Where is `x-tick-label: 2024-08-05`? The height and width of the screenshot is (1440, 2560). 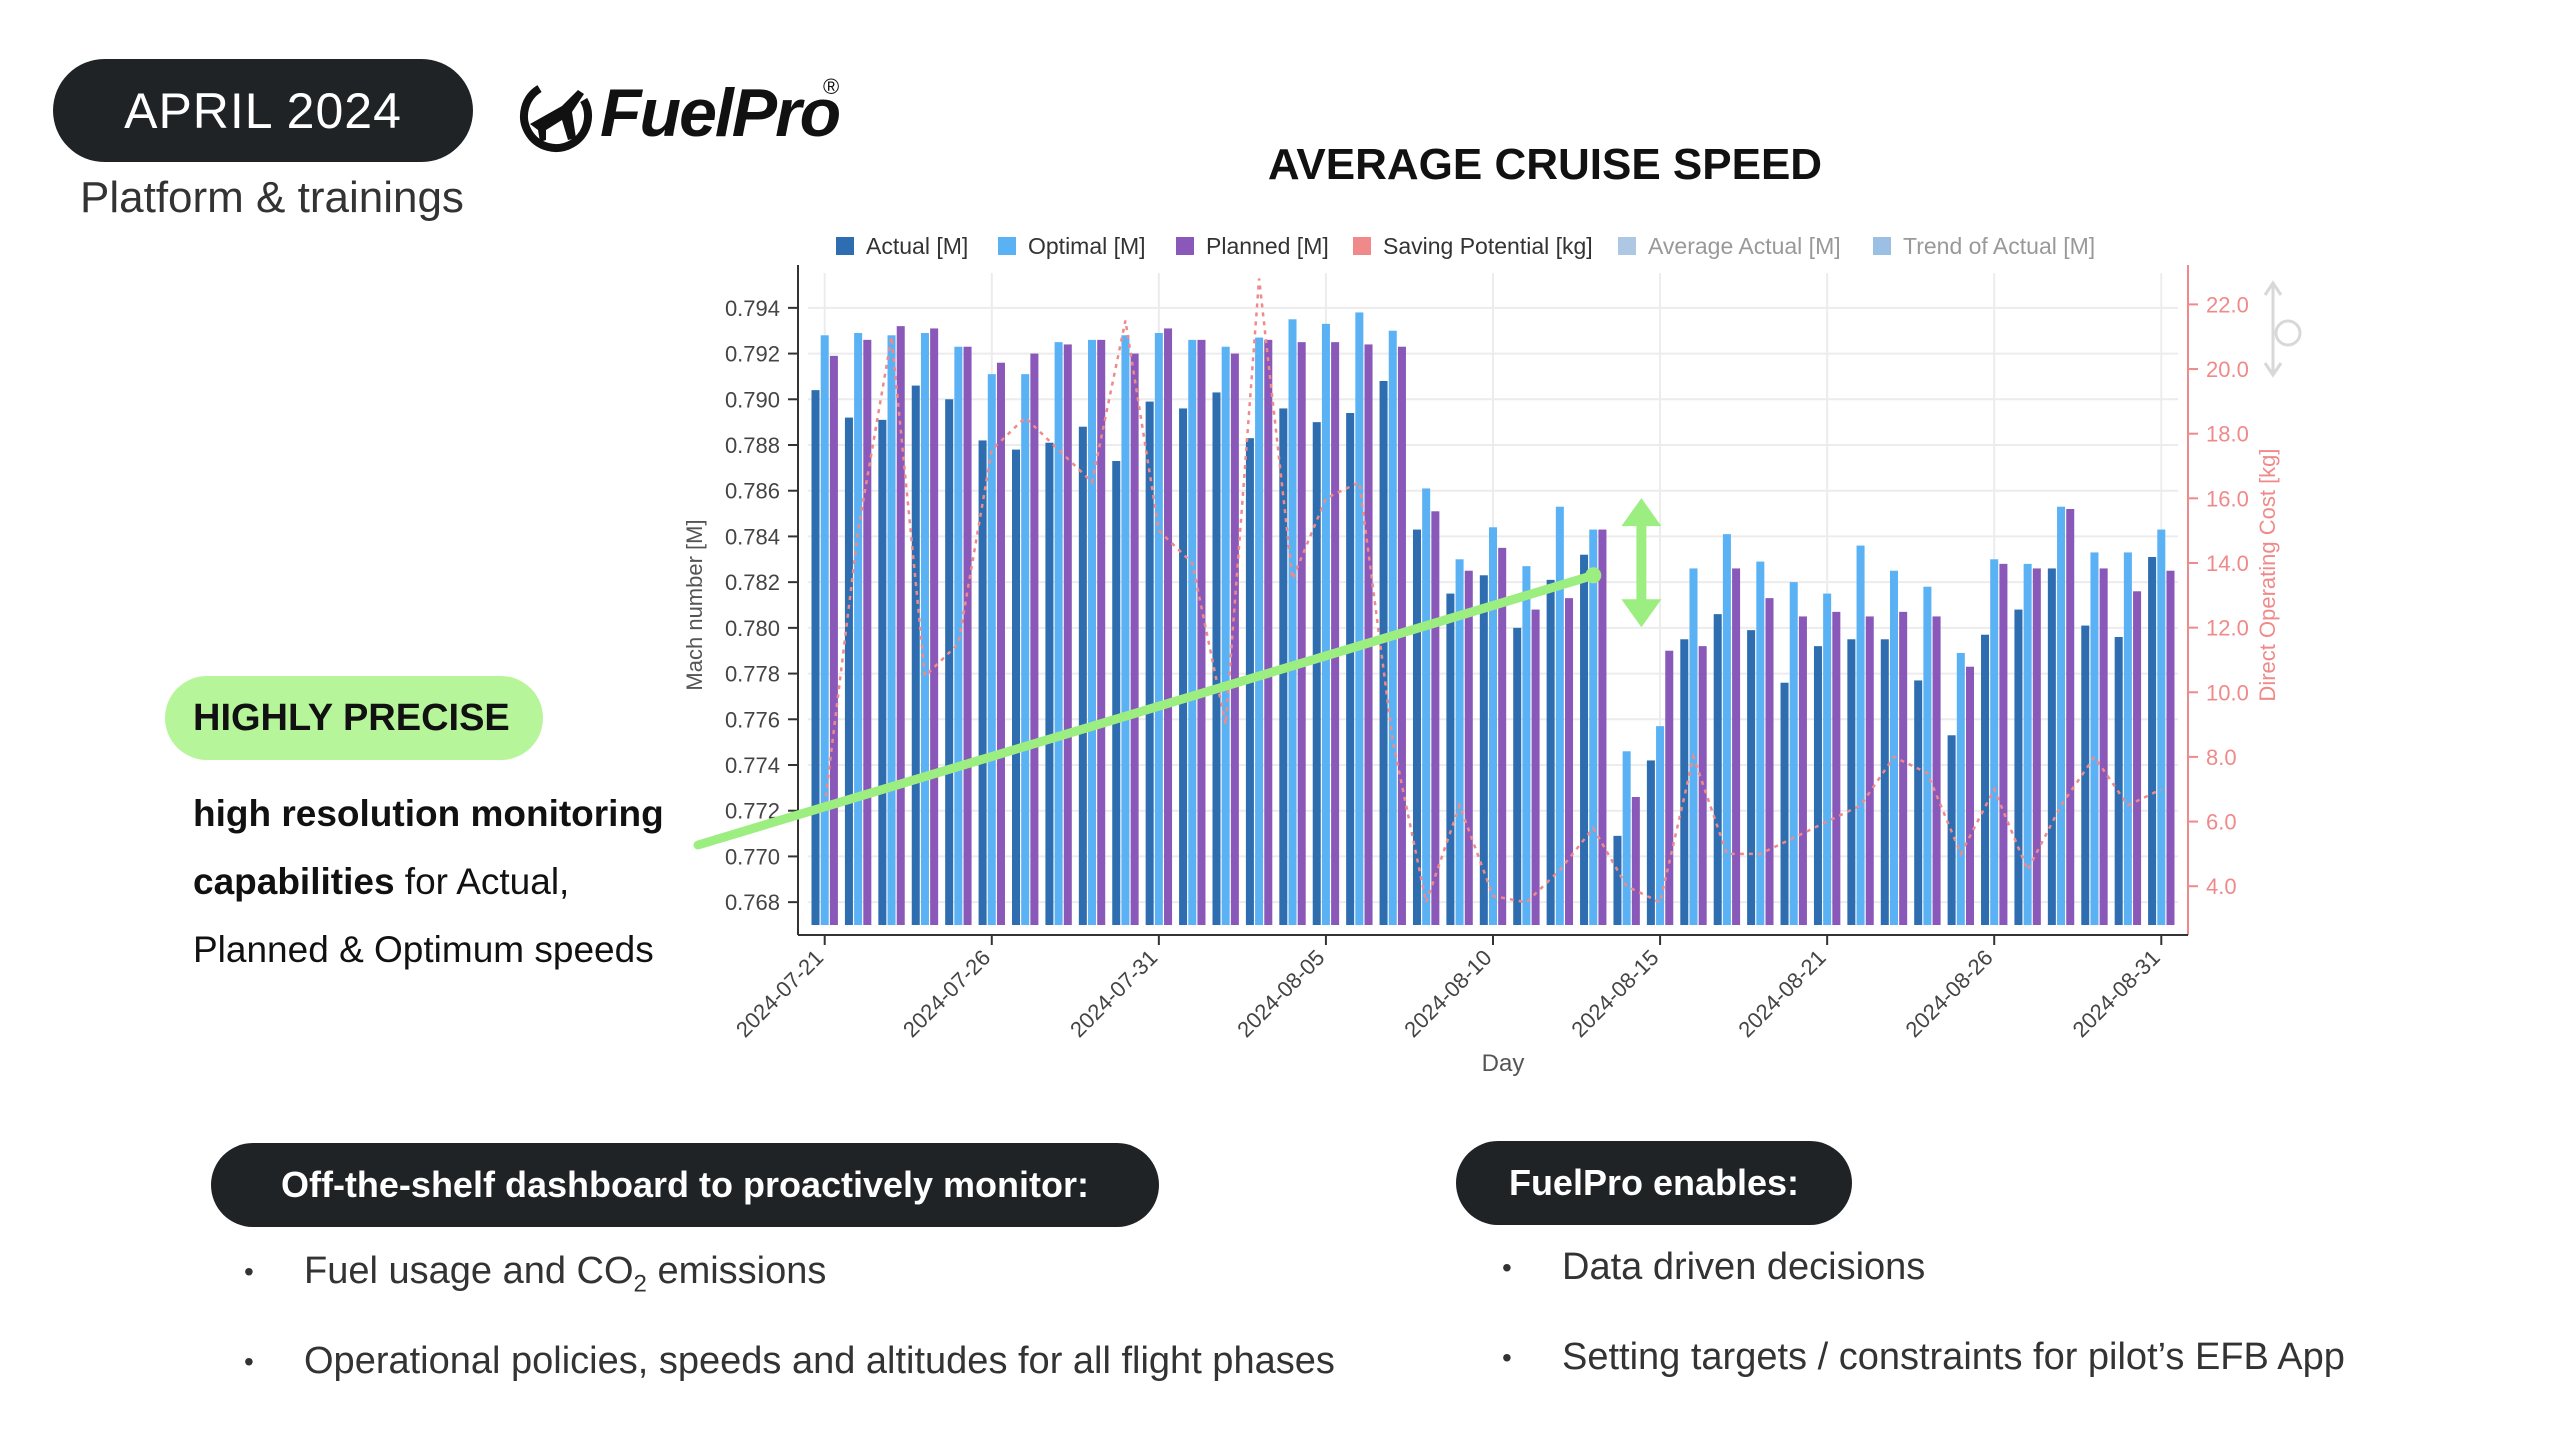 x-tick-label: 2024-08-05 is located at coordinates (1280, 993).